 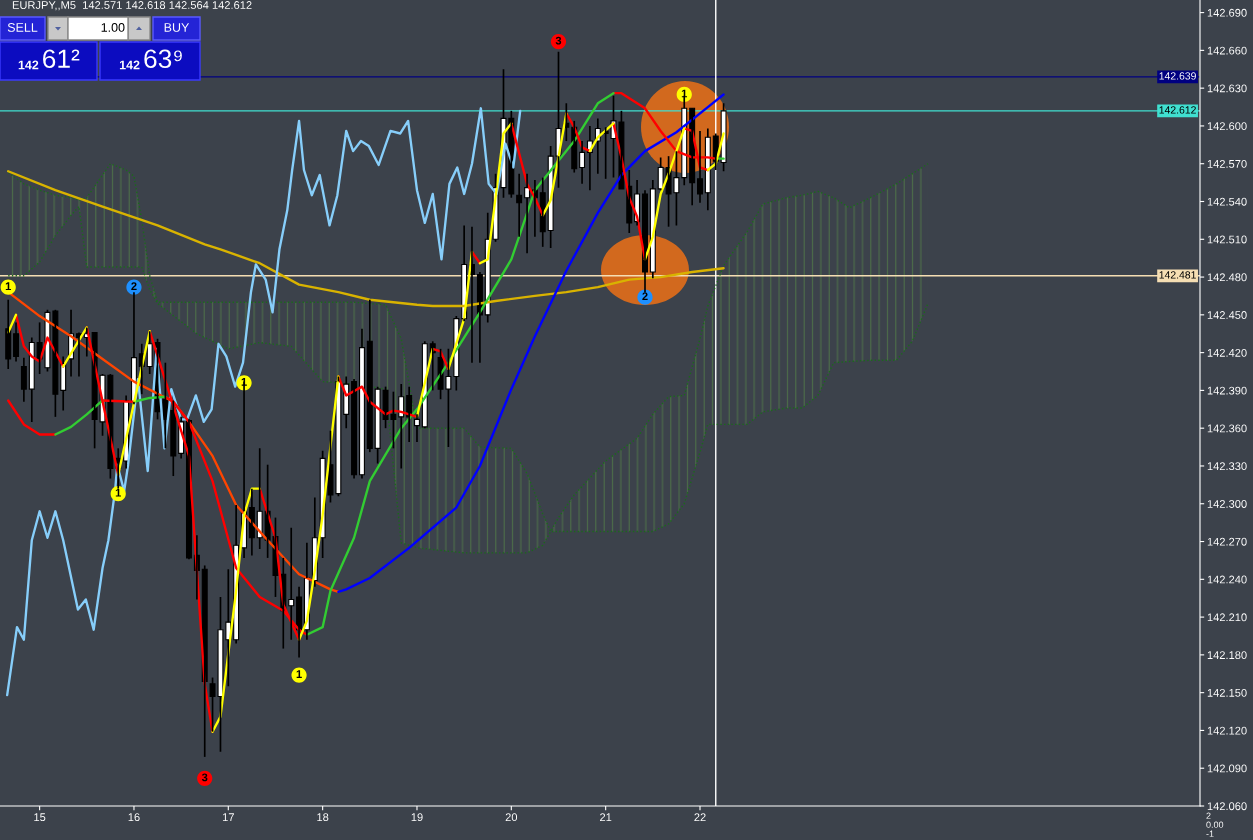 What do you see at coordinates (1227, 692) in the screenshot?
I see `y-tick-label: 142.150` at bounding box center [1227, 692].